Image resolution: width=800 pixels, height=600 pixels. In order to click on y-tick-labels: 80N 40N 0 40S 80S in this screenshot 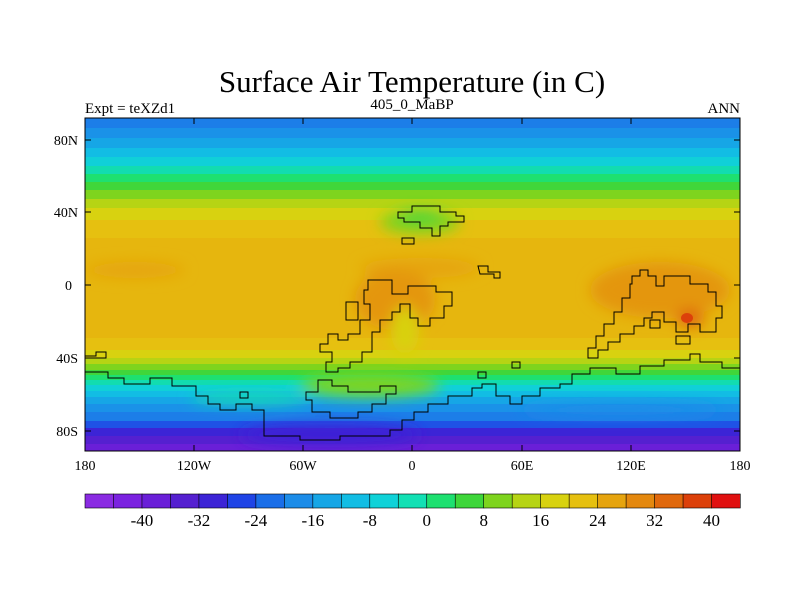, I will do `click(66, 287)`.